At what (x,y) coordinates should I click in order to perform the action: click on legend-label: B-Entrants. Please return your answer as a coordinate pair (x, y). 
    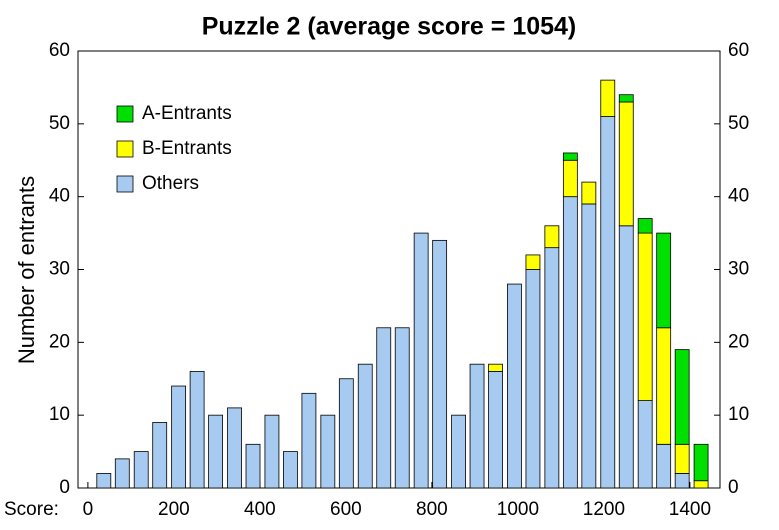
    Looking at the image, I should click on (187, 148).